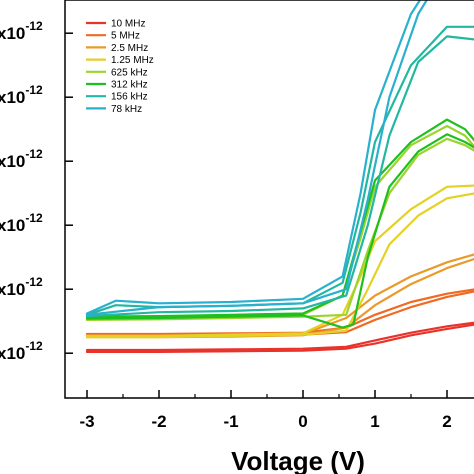 The image size is (474, 474). Describe the element at coordinates (125, 36) in the screenshot. I see `legend-label: 5 MHz` at that location.